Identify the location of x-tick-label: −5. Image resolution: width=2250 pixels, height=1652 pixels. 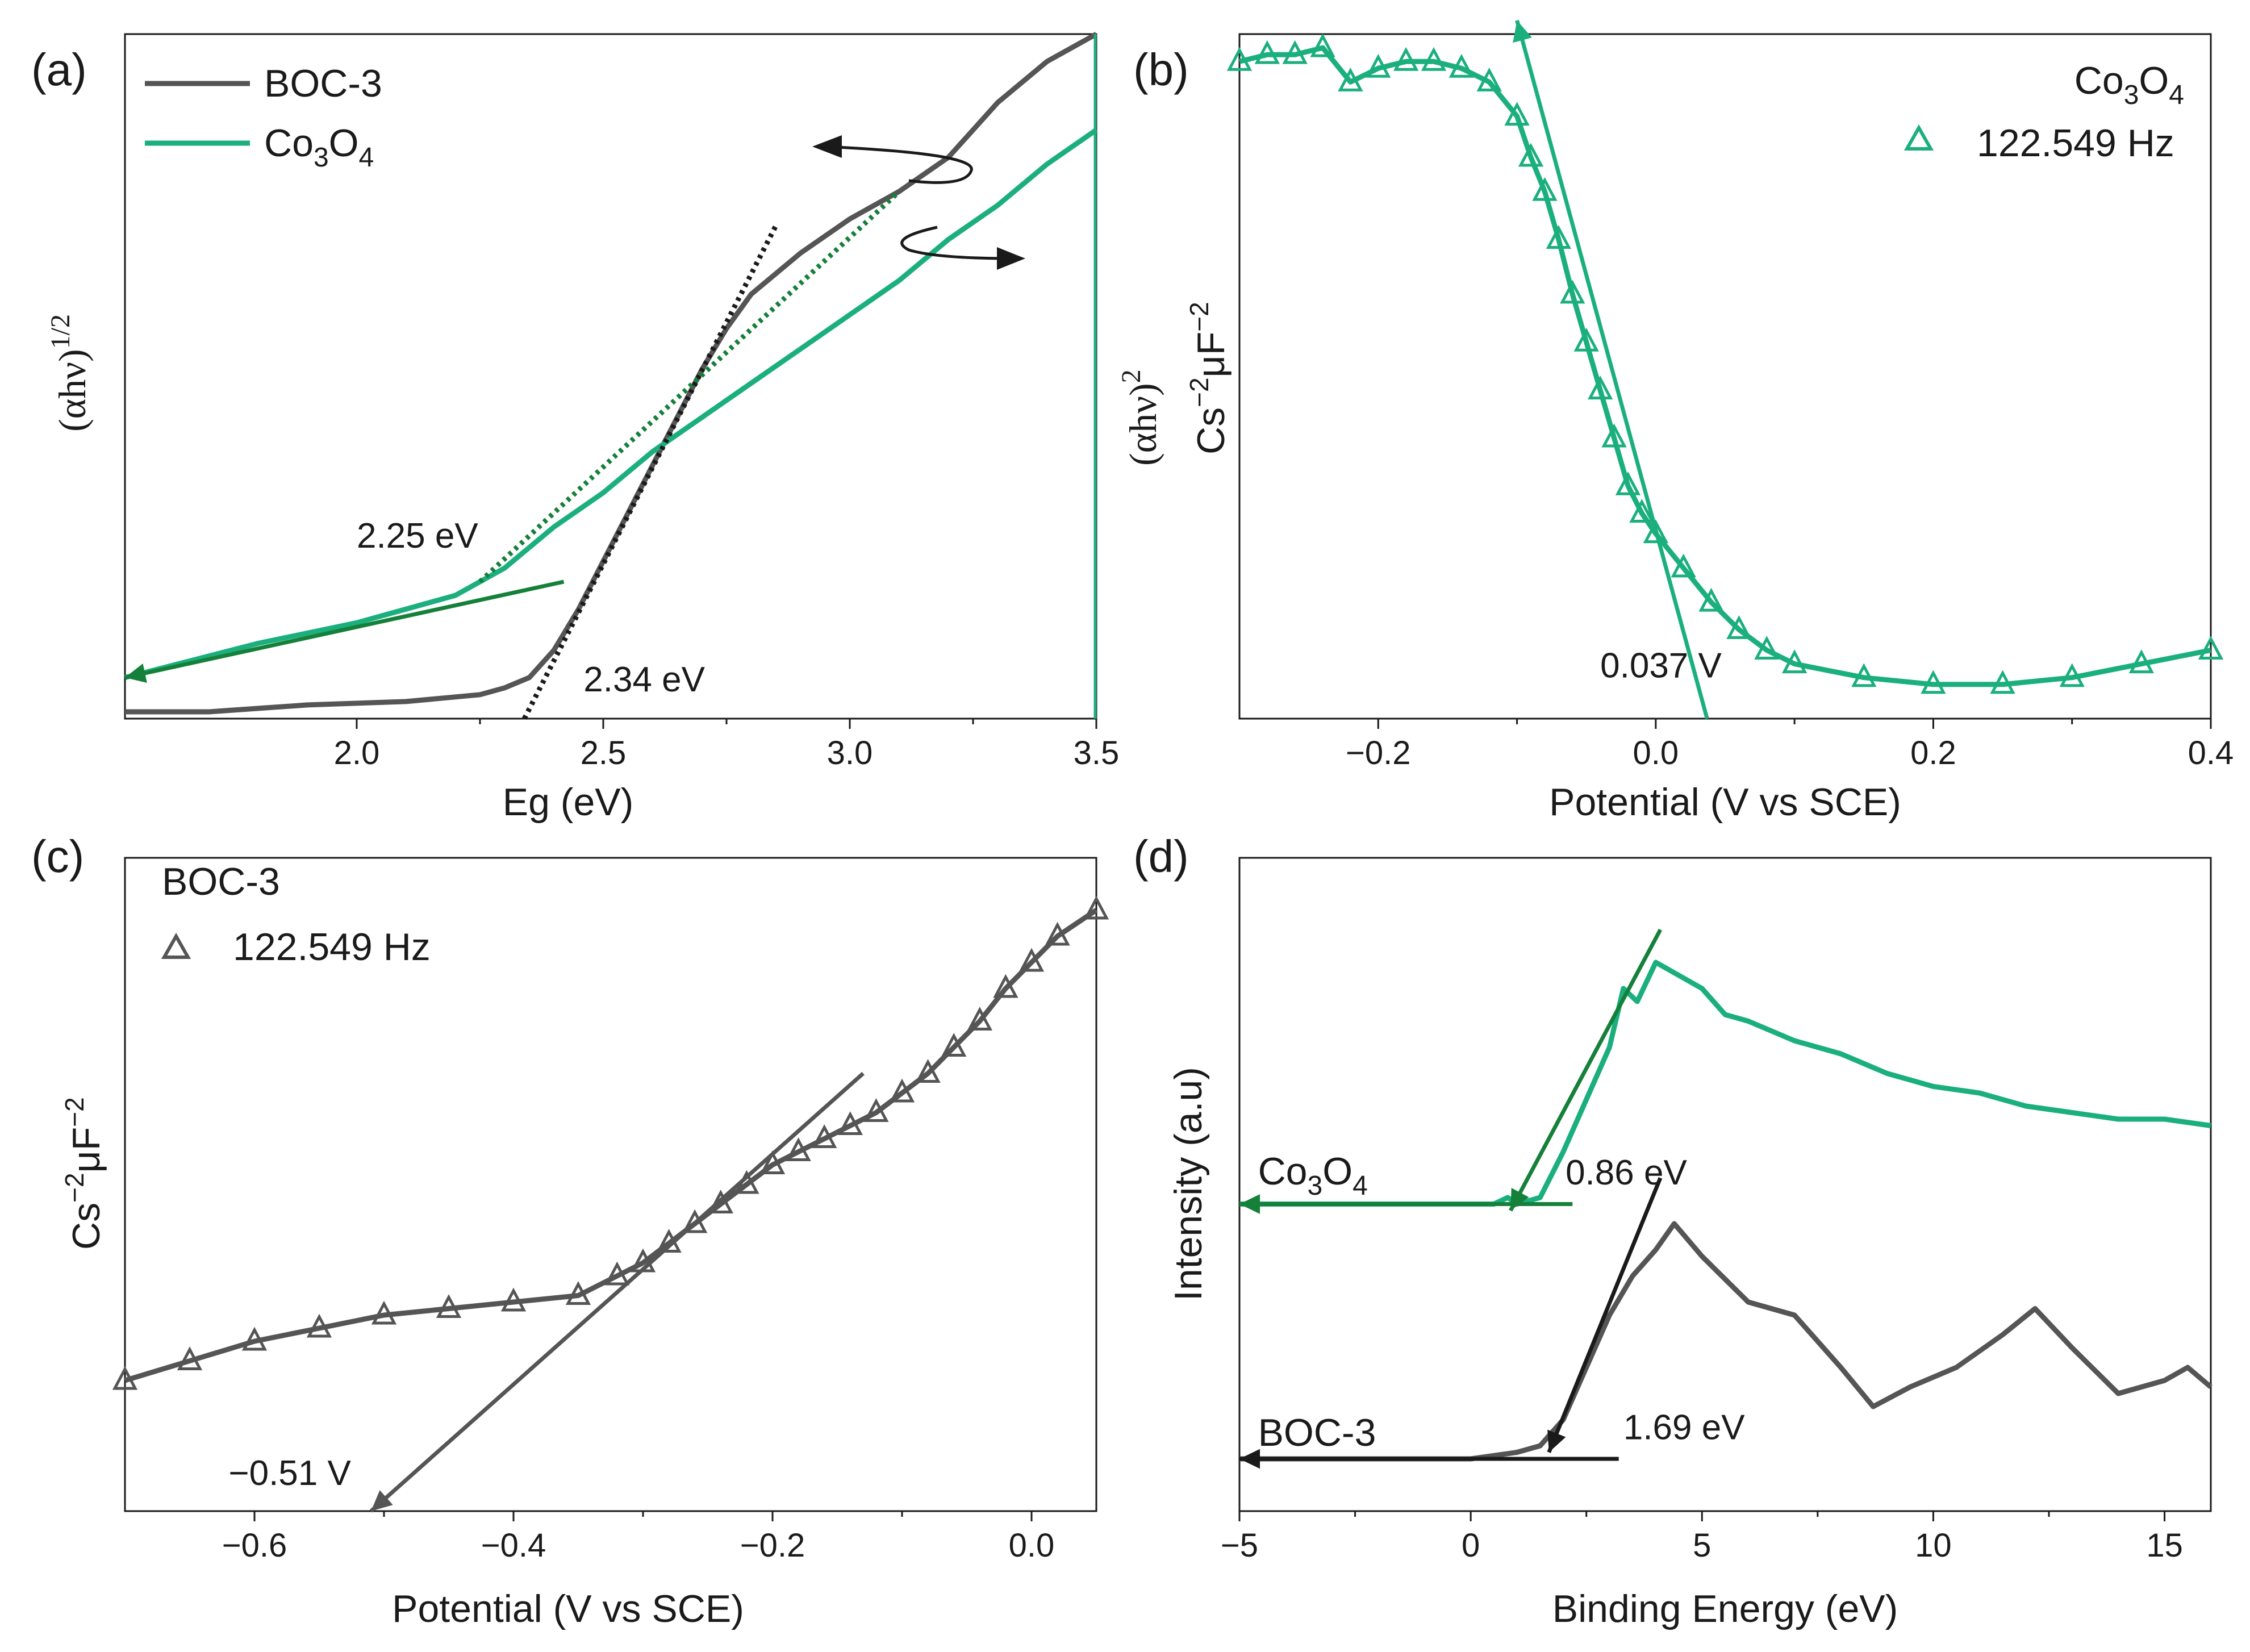
(1239, 1545).